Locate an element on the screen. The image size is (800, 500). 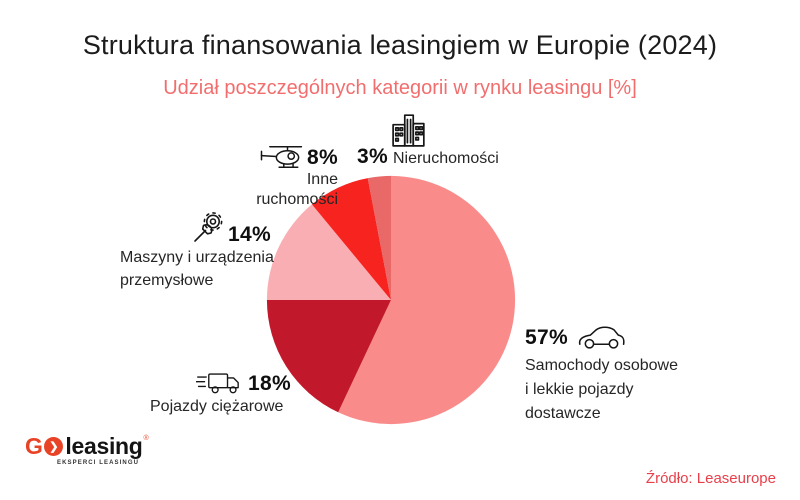
go-leasing-logo: G ❯ leasing ® EKSPERCI LEASINGU is located at coordinates (87, 449).